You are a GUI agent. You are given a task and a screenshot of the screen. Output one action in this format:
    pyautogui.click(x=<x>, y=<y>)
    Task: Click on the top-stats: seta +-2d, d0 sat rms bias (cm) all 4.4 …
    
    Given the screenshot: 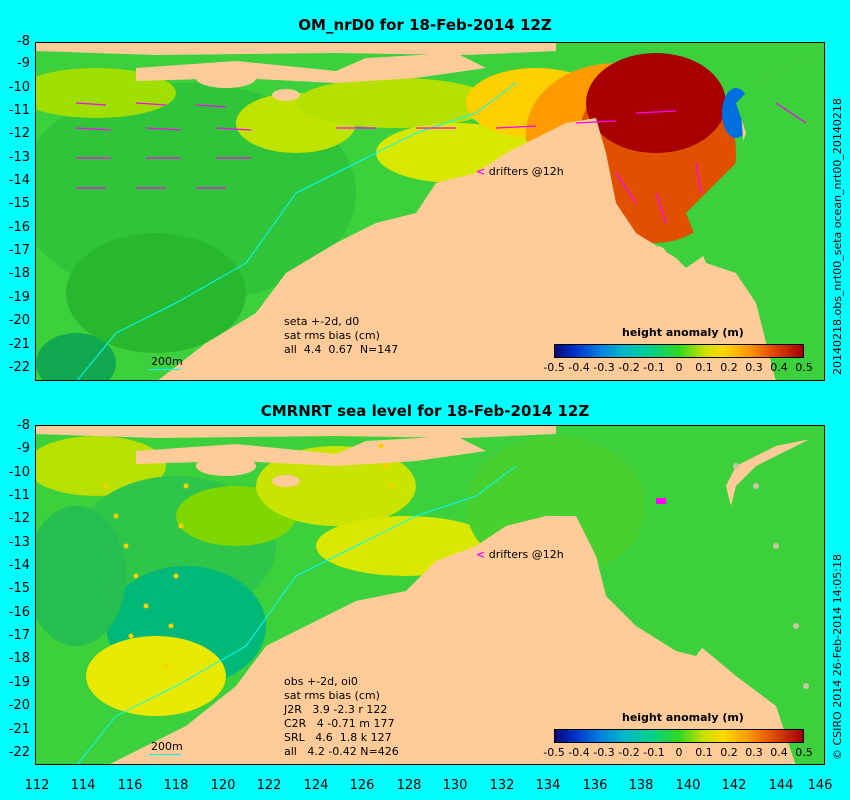 What is the action you would take?
    pyautogui.click(x=341, y=335)
    